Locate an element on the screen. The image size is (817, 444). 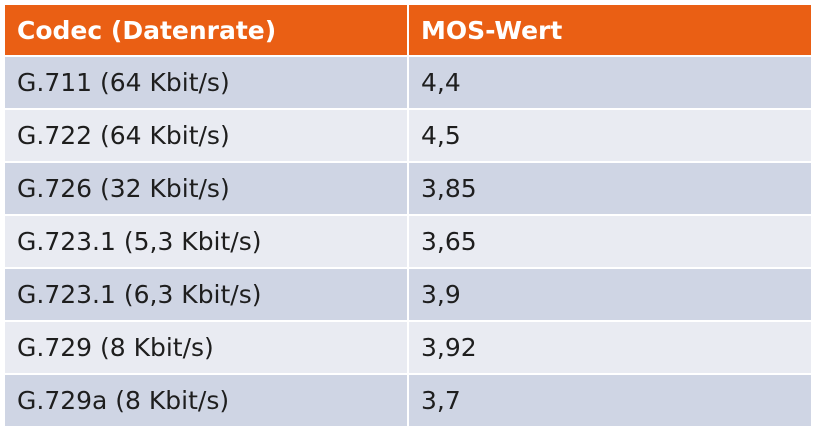
mos-cell: 3,85 is located at coordinates (610, 189).